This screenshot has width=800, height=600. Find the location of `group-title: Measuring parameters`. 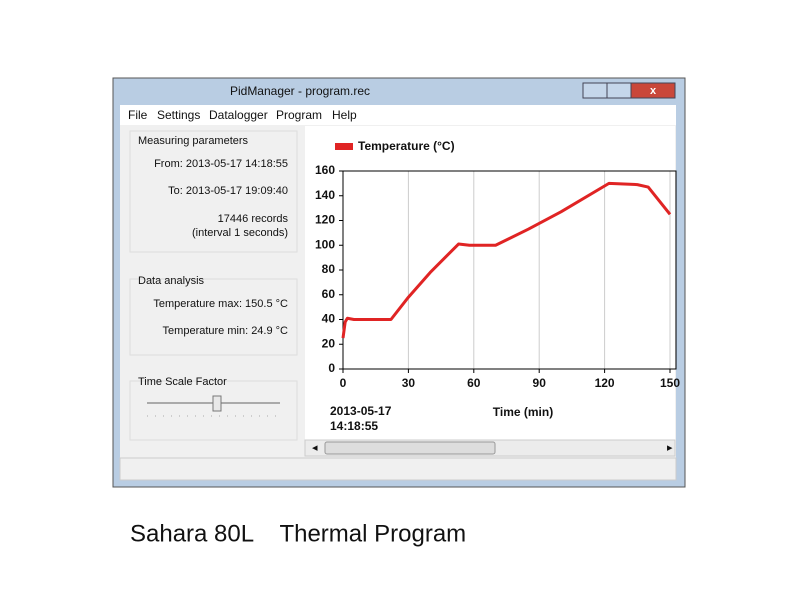

group-title: Measuring parameters is located at coordinates (193, 141).